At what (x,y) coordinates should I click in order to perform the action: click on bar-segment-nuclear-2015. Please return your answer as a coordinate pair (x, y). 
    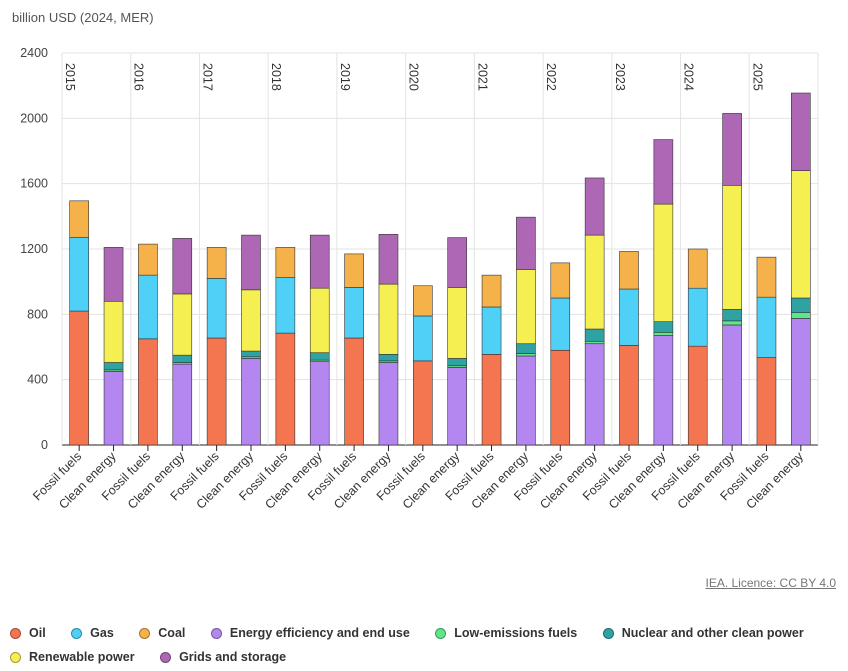
    Looking at the image, I should click on (113, 366).